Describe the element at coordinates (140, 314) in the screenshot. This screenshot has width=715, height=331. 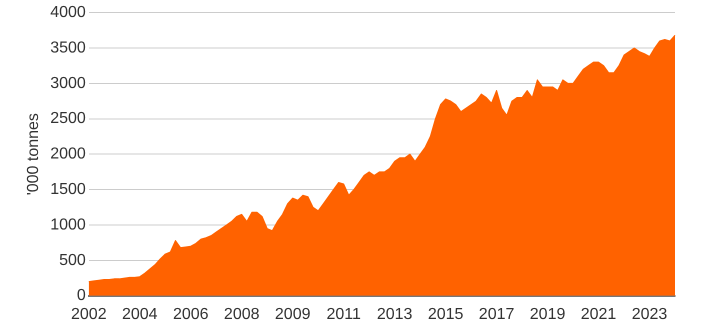
I see `x-tick-label: 2004` at that location.